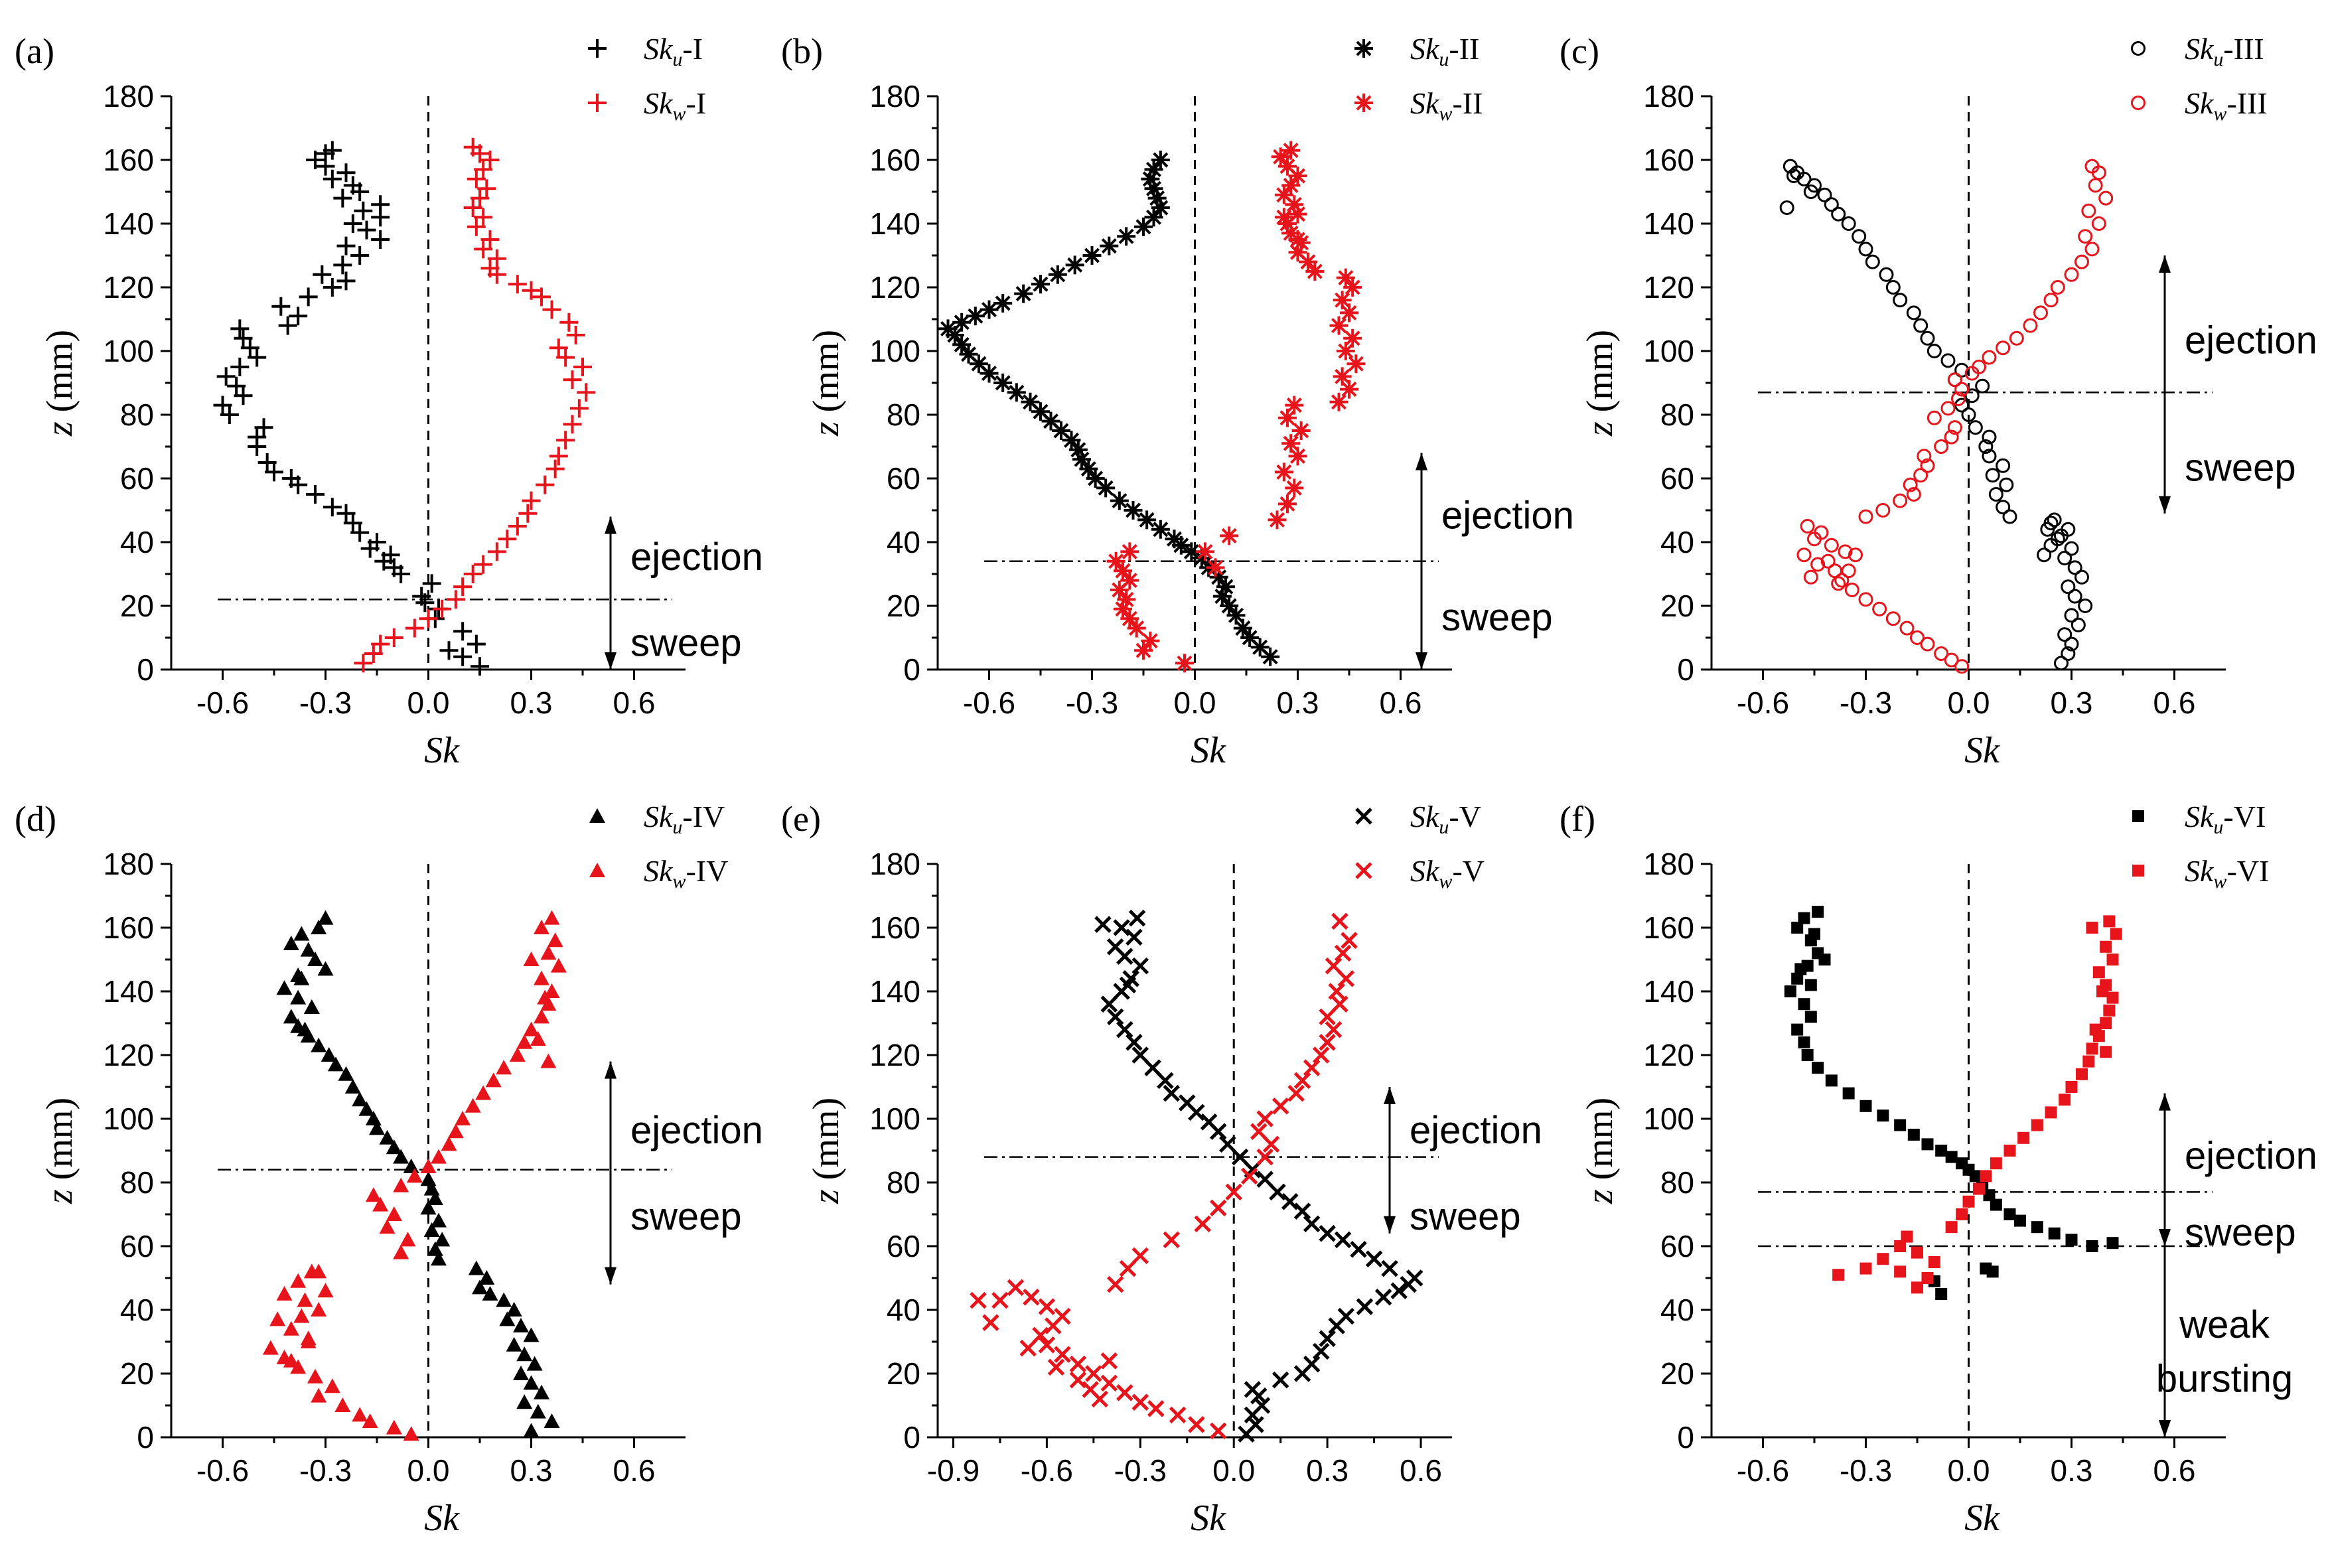  What do you see at coordinates (2138, 816) in the screenshot?
I see `legend-marker` at bounding box center [2138, 816].